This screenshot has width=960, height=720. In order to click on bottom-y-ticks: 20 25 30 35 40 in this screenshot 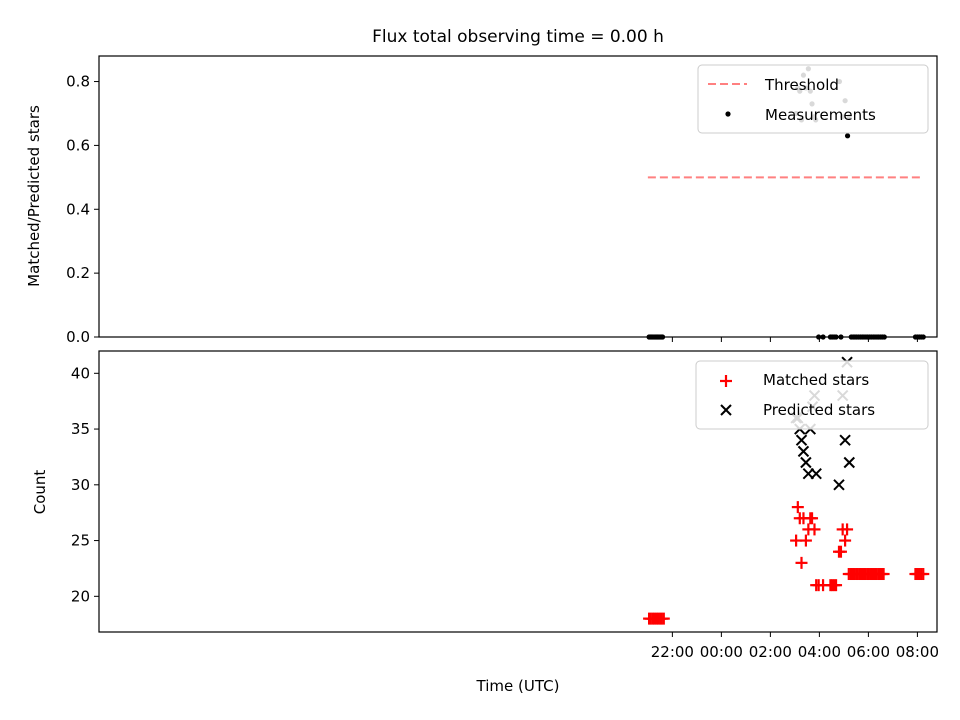, I will do `click(85, 484)`.